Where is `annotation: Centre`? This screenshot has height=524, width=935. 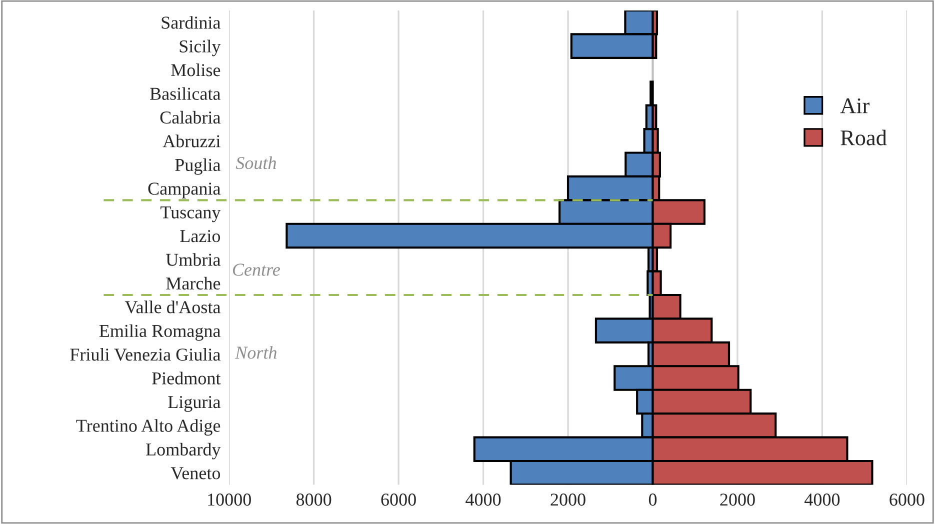 annotation: Centre is located at coordinates (256, 270).